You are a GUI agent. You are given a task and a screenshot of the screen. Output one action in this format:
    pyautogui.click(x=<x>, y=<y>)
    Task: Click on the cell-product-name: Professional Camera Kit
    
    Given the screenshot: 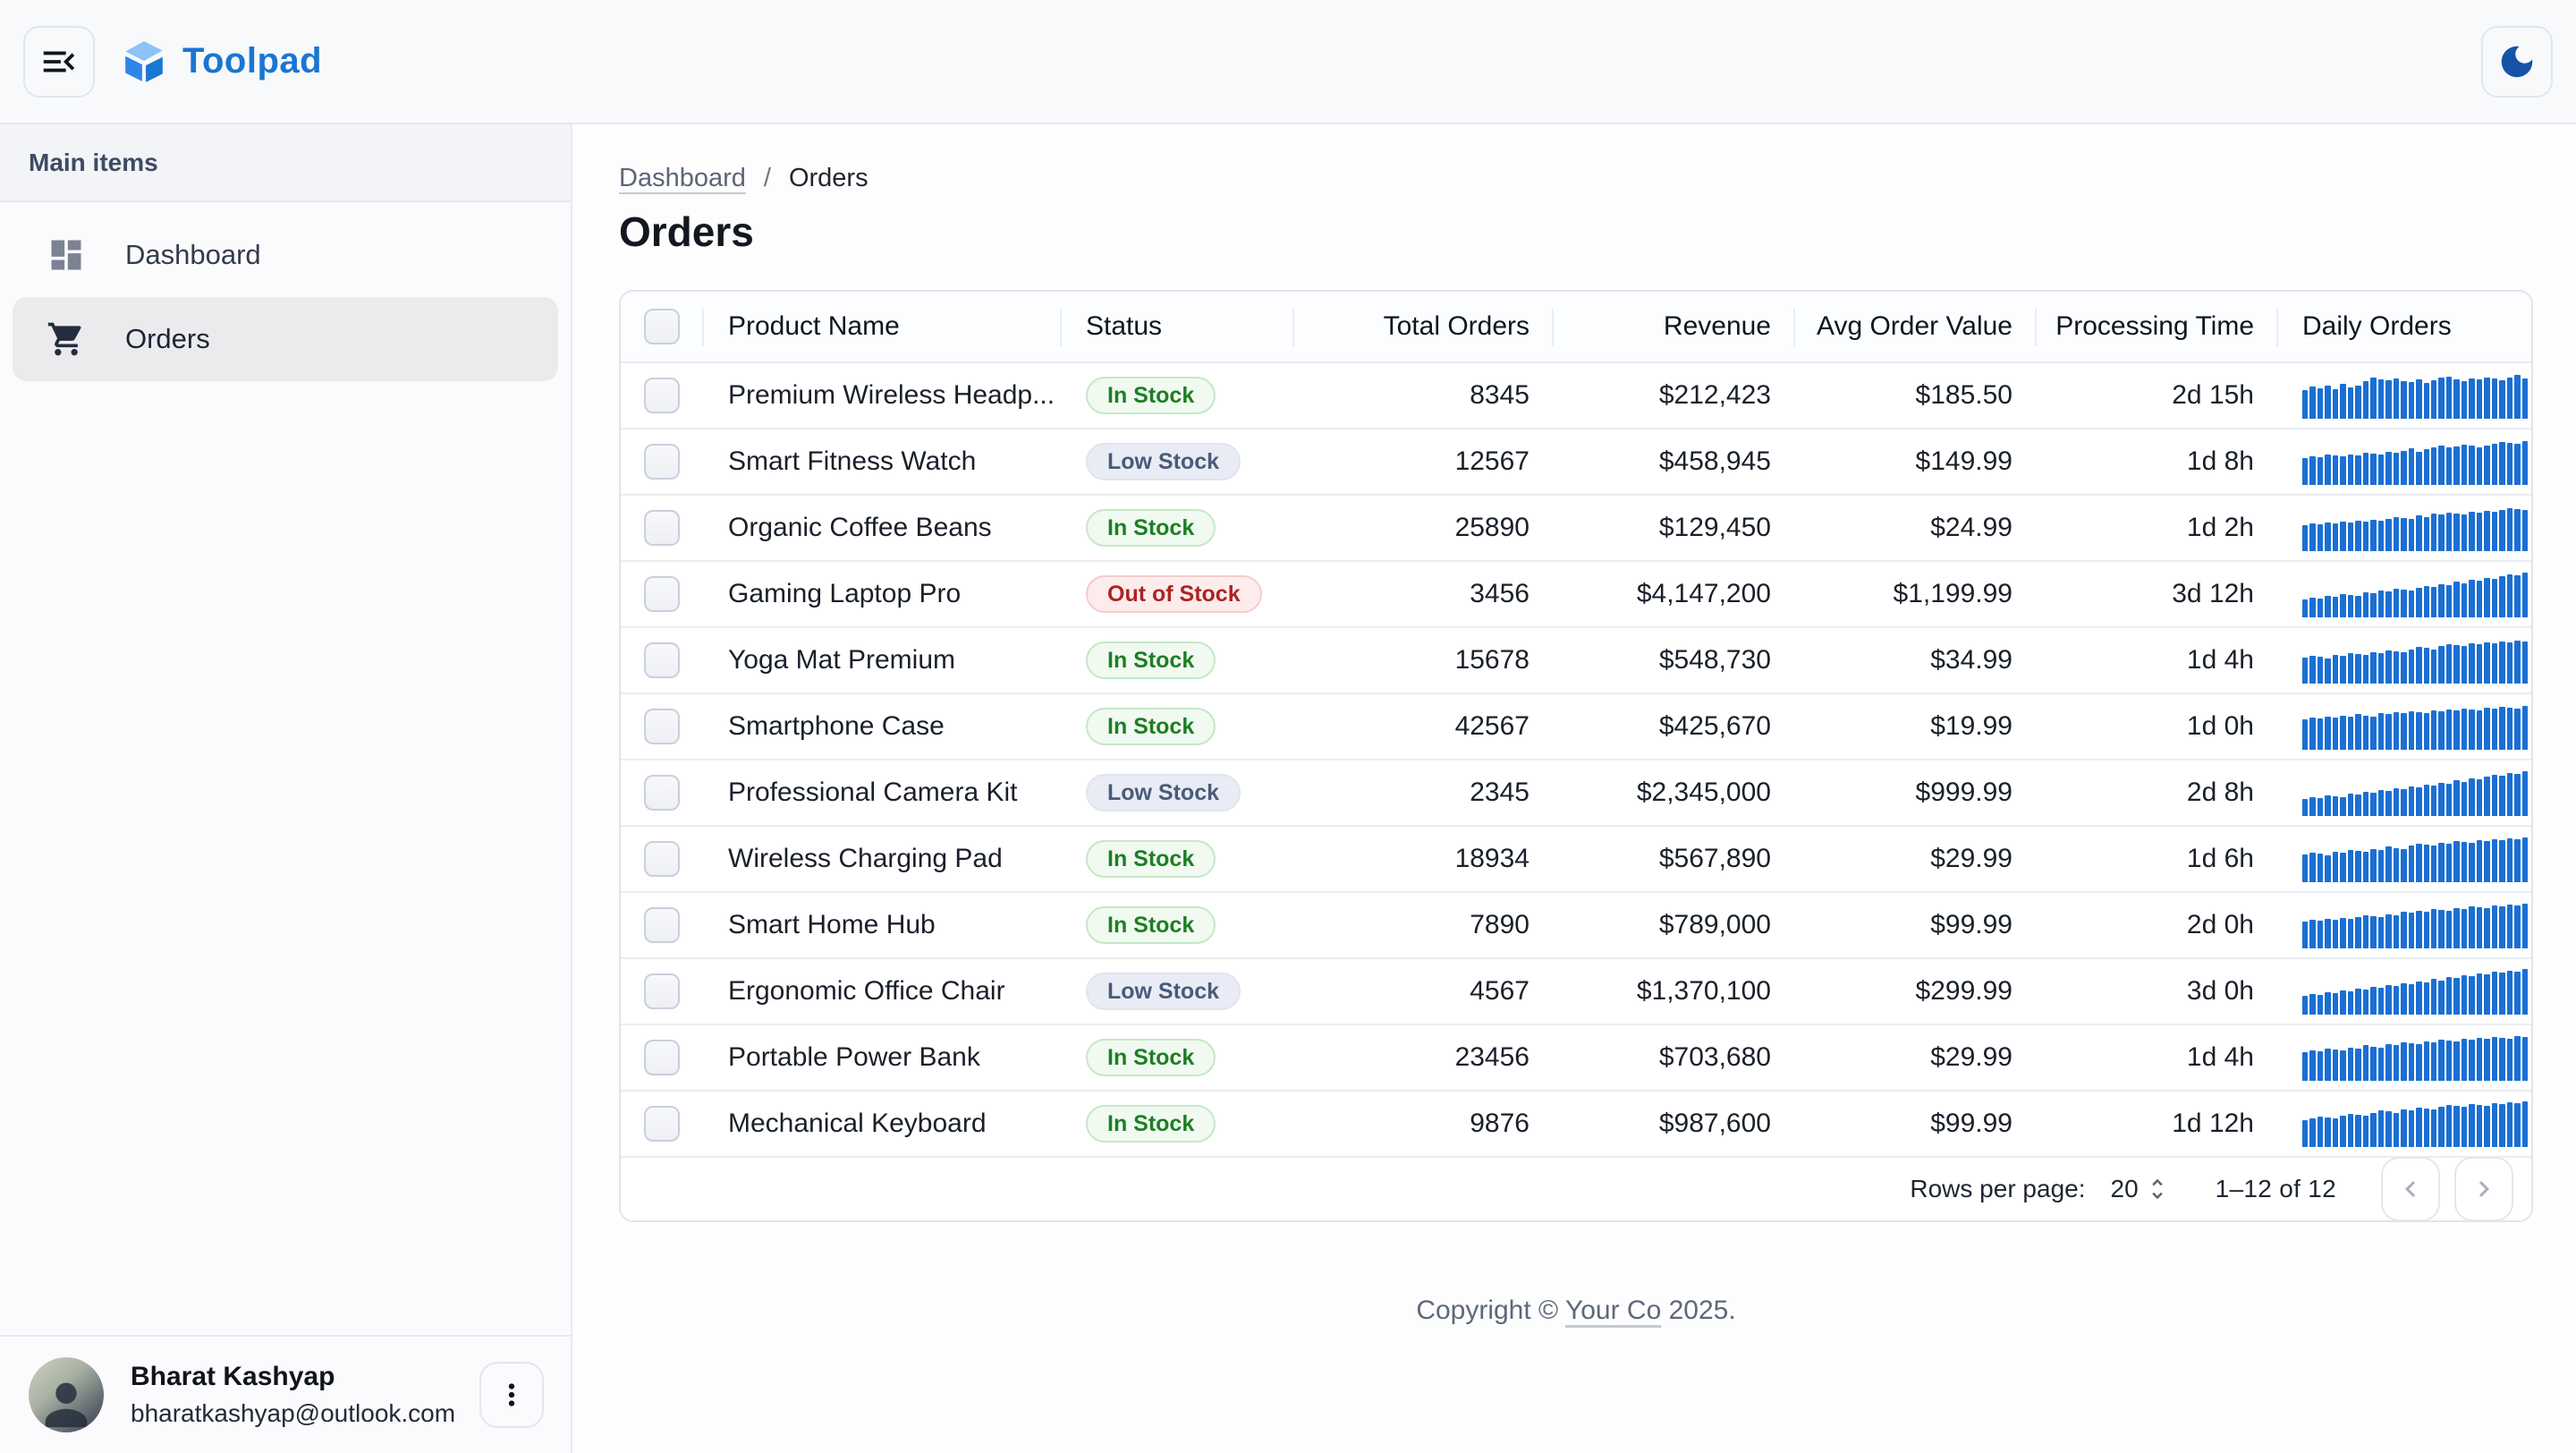 What is the action you would take?
    pyautogui.click(x=873, y=792)
    